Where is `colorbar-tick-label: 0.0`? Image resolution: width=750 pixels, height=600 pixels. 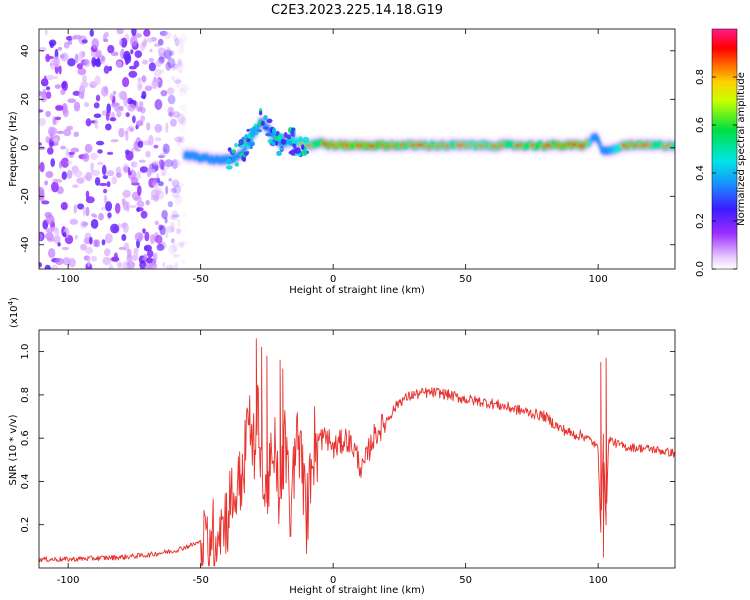
colorbar-tick-label: 0.0 is located at coordinates (700, 269).